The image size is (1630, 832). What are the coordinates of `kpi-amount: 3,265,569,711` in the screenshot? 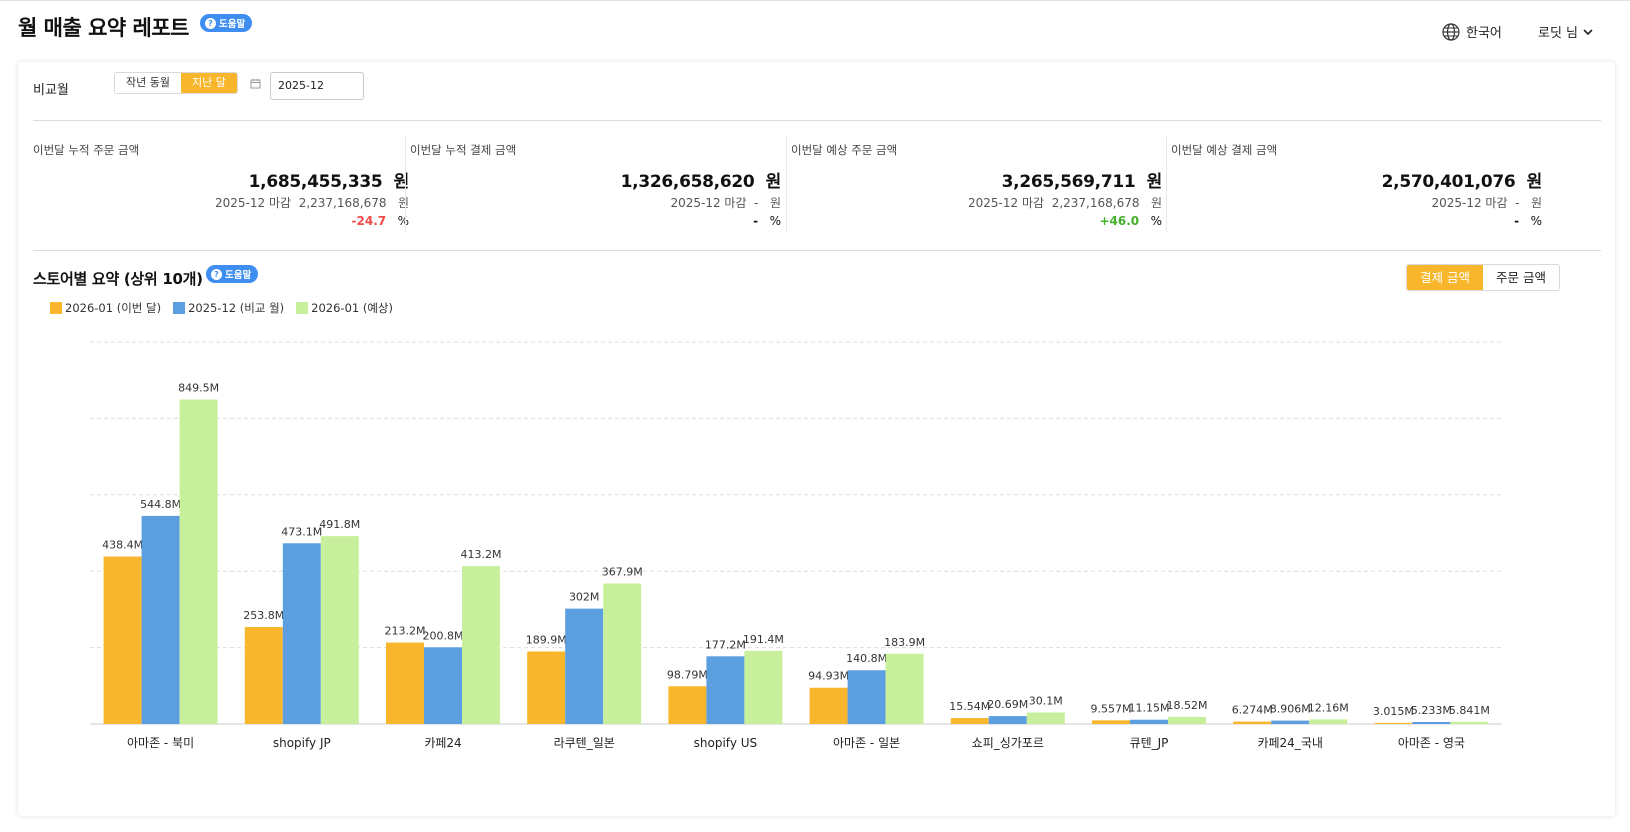 It's located at (1068, 182).